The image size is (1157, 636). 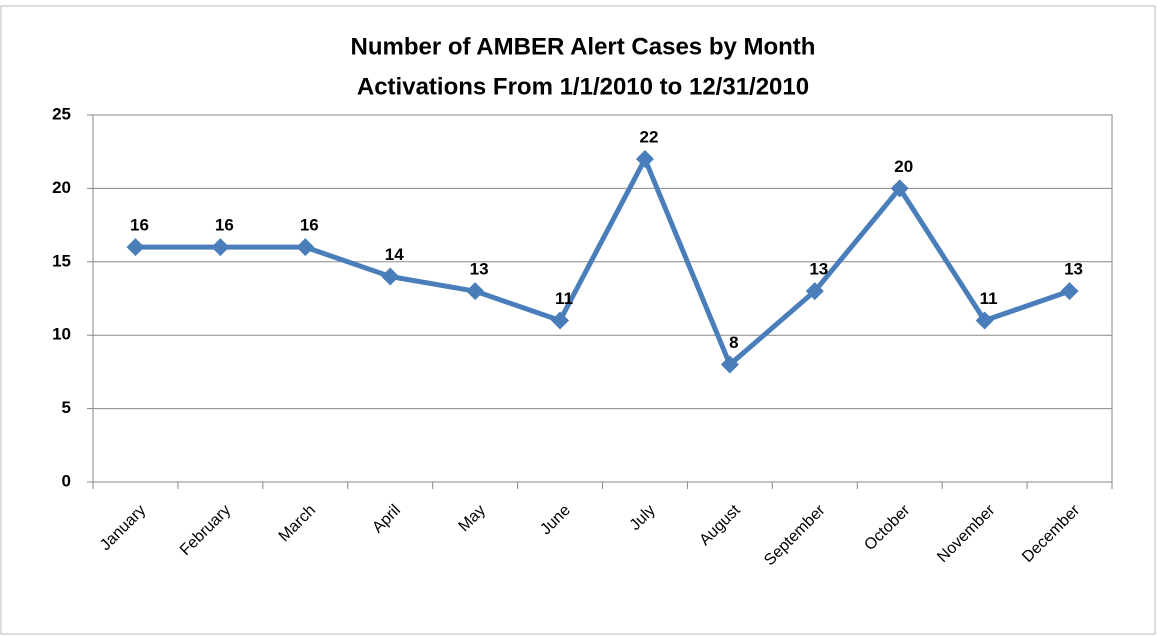 What do you see at coordinates (903, 166) in the screenshot?
I see `data-label: 20` at bounding box center [903, 166].